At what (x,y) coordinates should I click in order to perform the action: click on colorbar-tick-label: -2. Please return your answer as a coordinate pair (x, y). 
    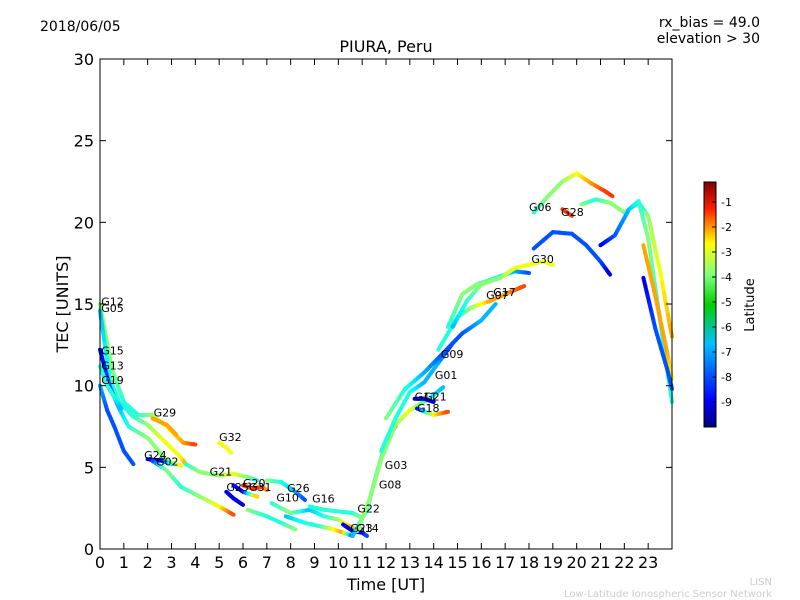
    Looking at the image, I should click on (726, 227).